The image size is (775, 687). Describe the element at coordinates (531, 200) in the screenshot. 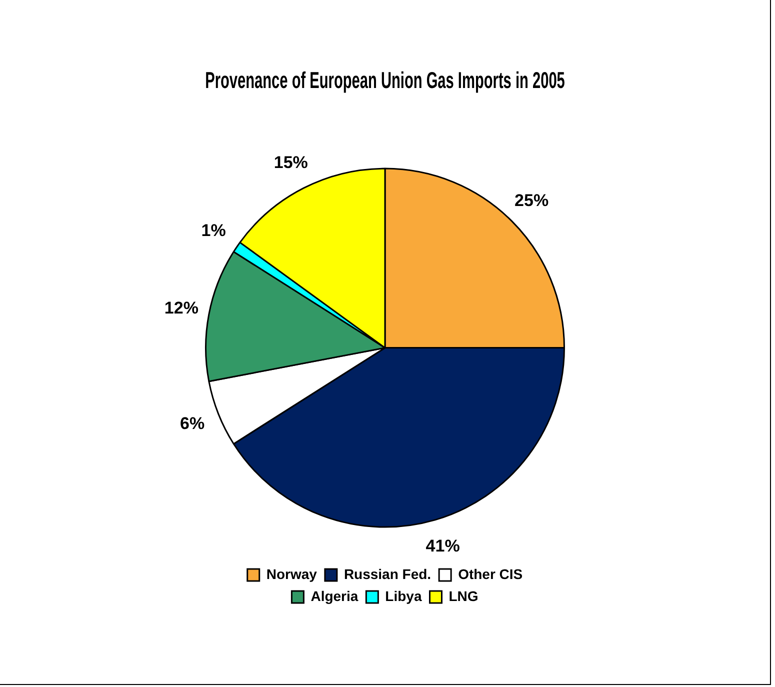

I see `data-label: 25%` at that location.